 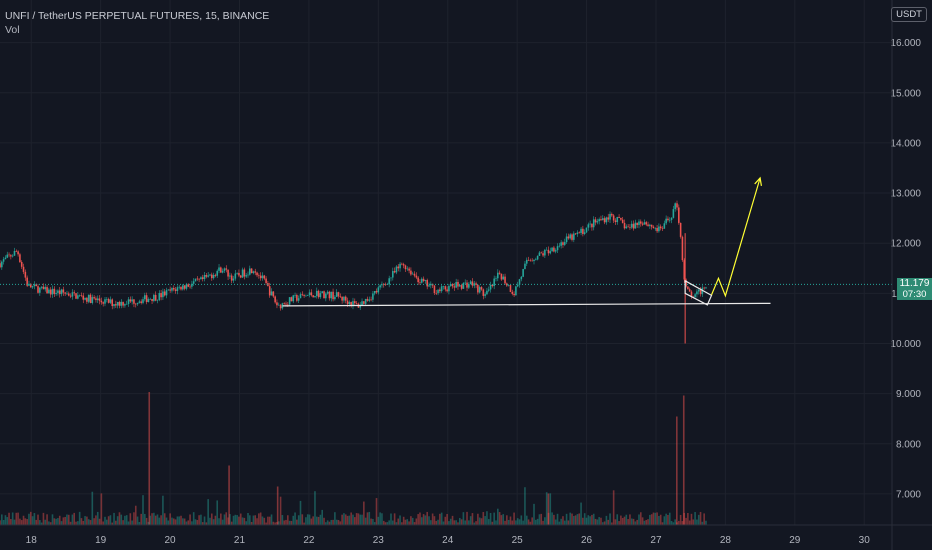 What do you see at coordinates (909, 14) in the screenshot?
I see `currency-button: USDT` at bounding box center [909, 14].